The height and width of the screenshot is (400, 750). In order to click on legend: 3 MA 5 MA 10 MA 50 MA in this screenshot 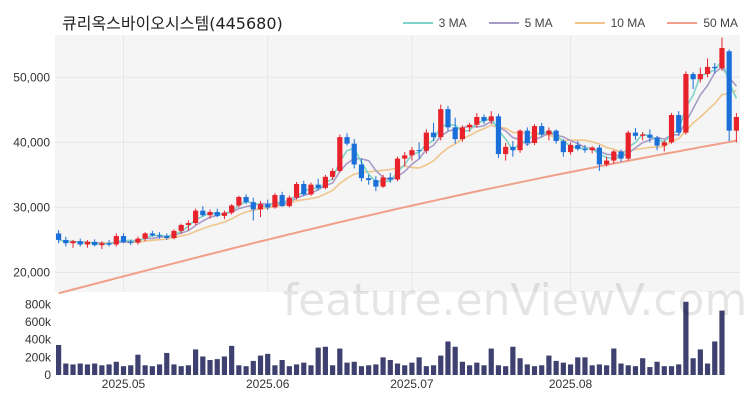, I will do `click(570, 23)`.